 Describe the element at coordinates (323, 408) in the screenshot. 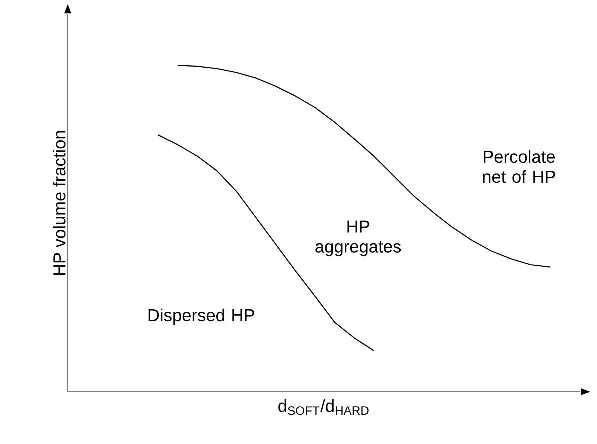

I see `x-axis-title: d$_{SOFT}$/d$_{HARD}$` at that location.